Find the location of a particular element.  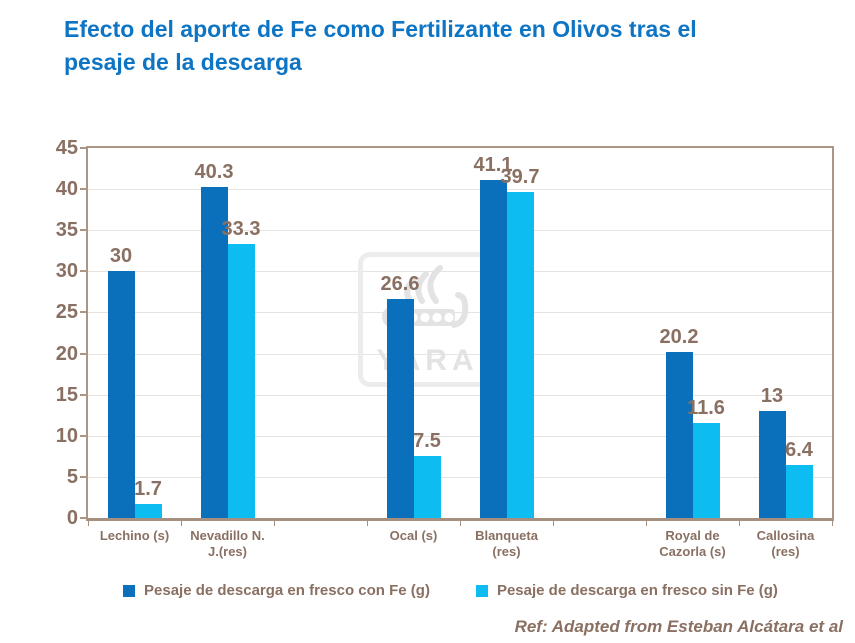

bar-value-label: 41.1 is located at coordinates (493, 165).